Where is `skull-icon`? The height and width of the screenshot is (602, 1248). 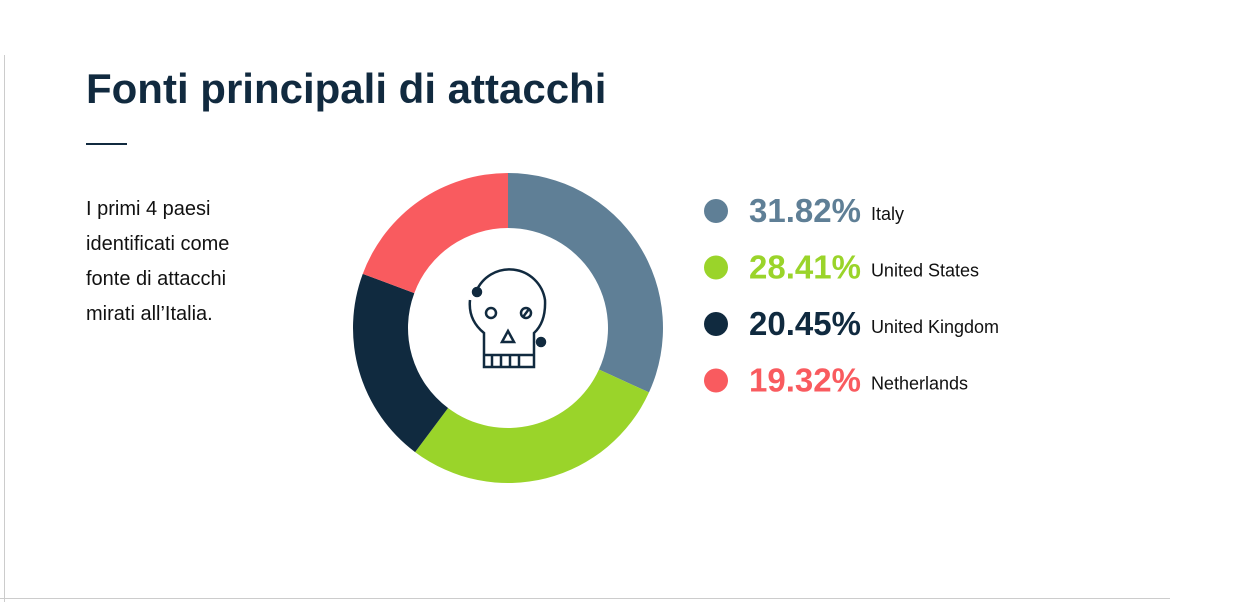 skull-icon is located at coordinates (507, 318).